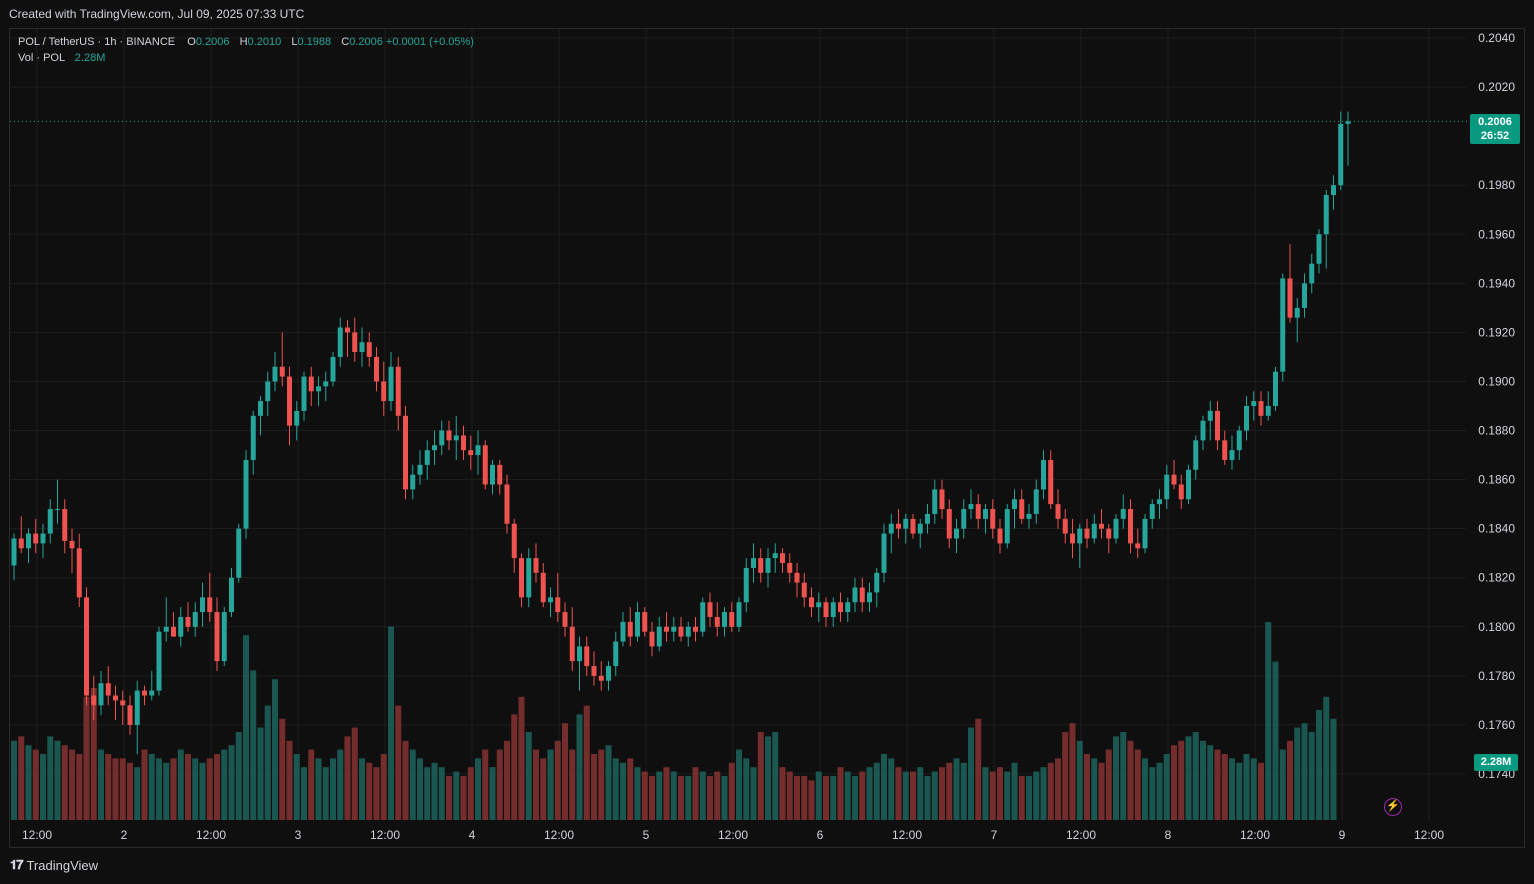 Image resolution: width=1534 pixels, height=884 pixels. What do you see at coordinates (54, 865) in the screenshot?
I see `tradingview-logo: 𝟏𝟕 TradingView` at bounding box center [54, 865].